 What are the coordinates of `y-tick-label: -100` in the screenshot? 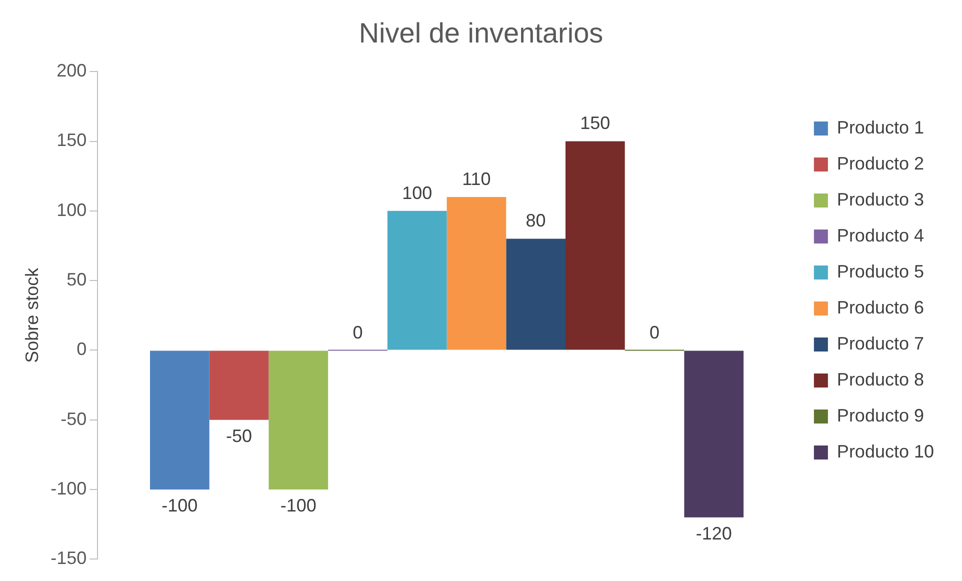 It's located at (68, 488).